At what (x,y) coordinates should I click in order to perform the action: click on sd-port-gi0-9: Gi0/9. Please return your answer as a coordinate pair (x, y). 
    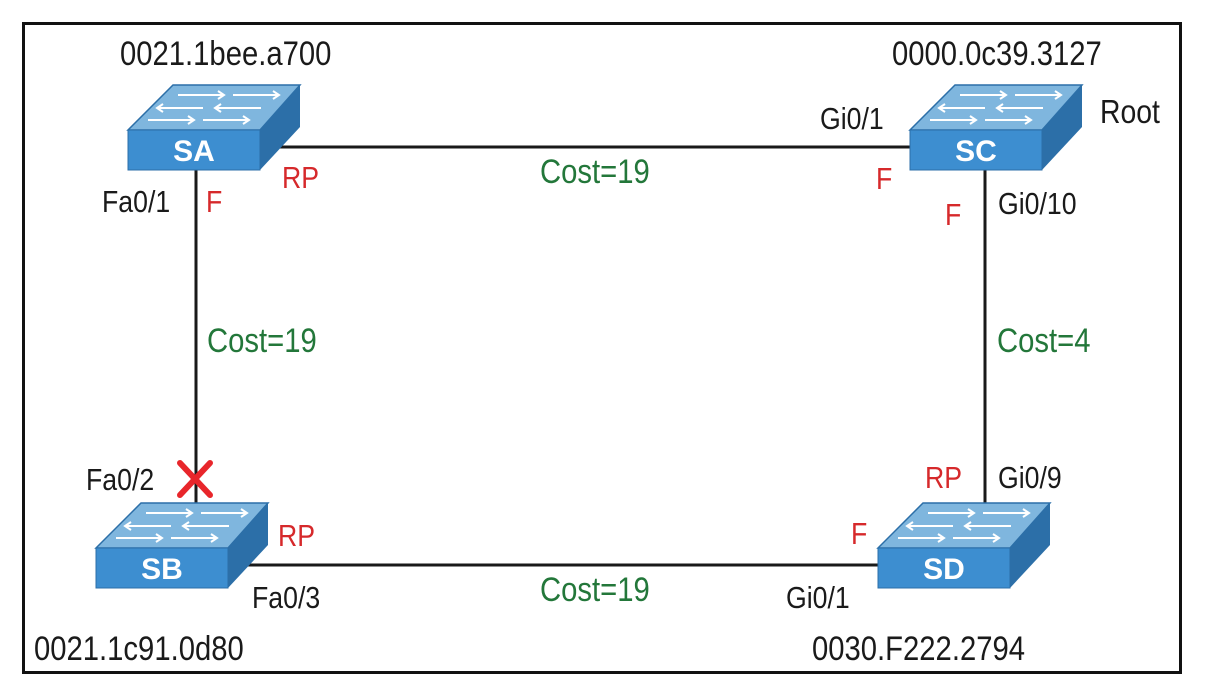
    Looking at the image, I should click on (1030, 477).